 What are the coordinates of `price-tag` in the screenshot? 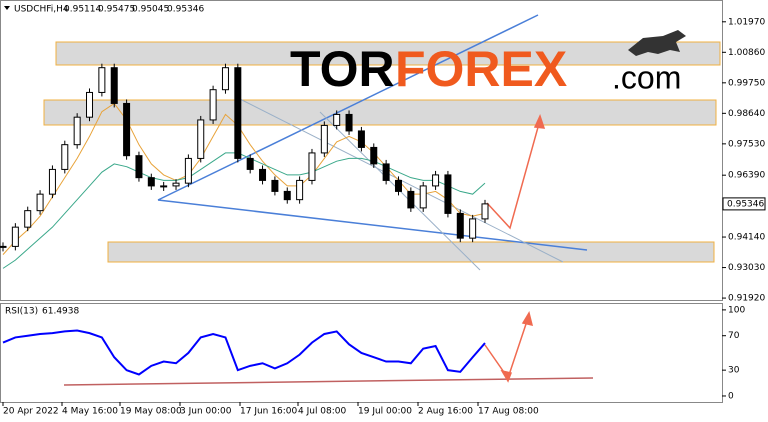 It's located at (744, 204).